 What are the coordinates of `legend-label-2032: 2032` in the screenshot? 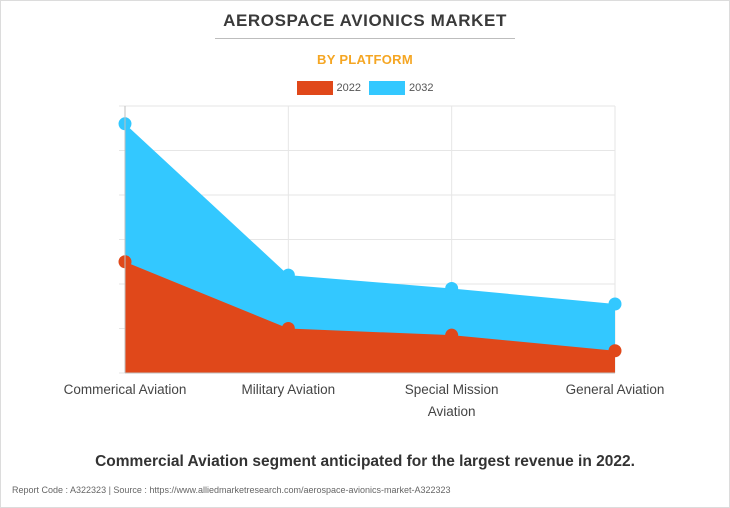 It's located at (421, 88).